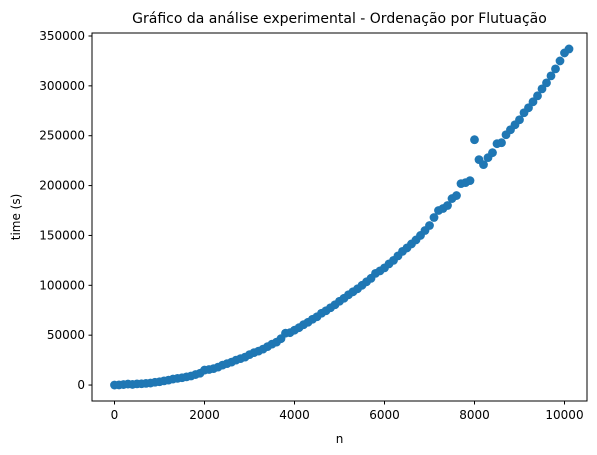 Image resolution: width=597 pixels, height=455 pixels. I want to click on x-tick-label: 10000, so click(564, 415).